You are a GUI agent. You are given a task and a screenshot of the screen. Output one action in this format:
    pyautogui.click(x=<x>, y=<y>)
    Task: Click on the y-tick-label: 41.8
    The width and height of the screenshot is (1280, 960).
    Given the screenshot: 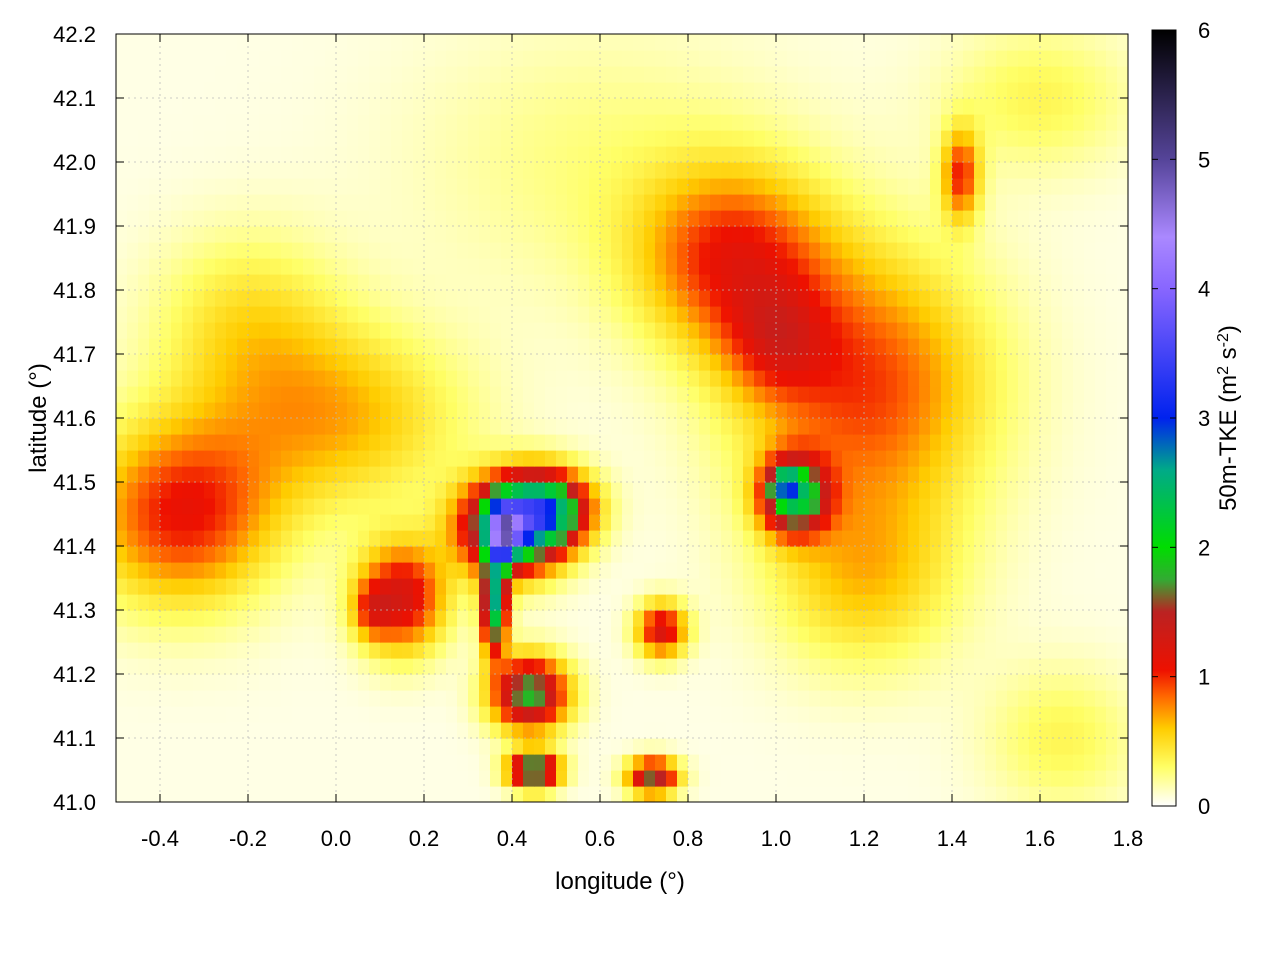 What is the action you would take?
    pyautogui.click(x=74, y=290)
    